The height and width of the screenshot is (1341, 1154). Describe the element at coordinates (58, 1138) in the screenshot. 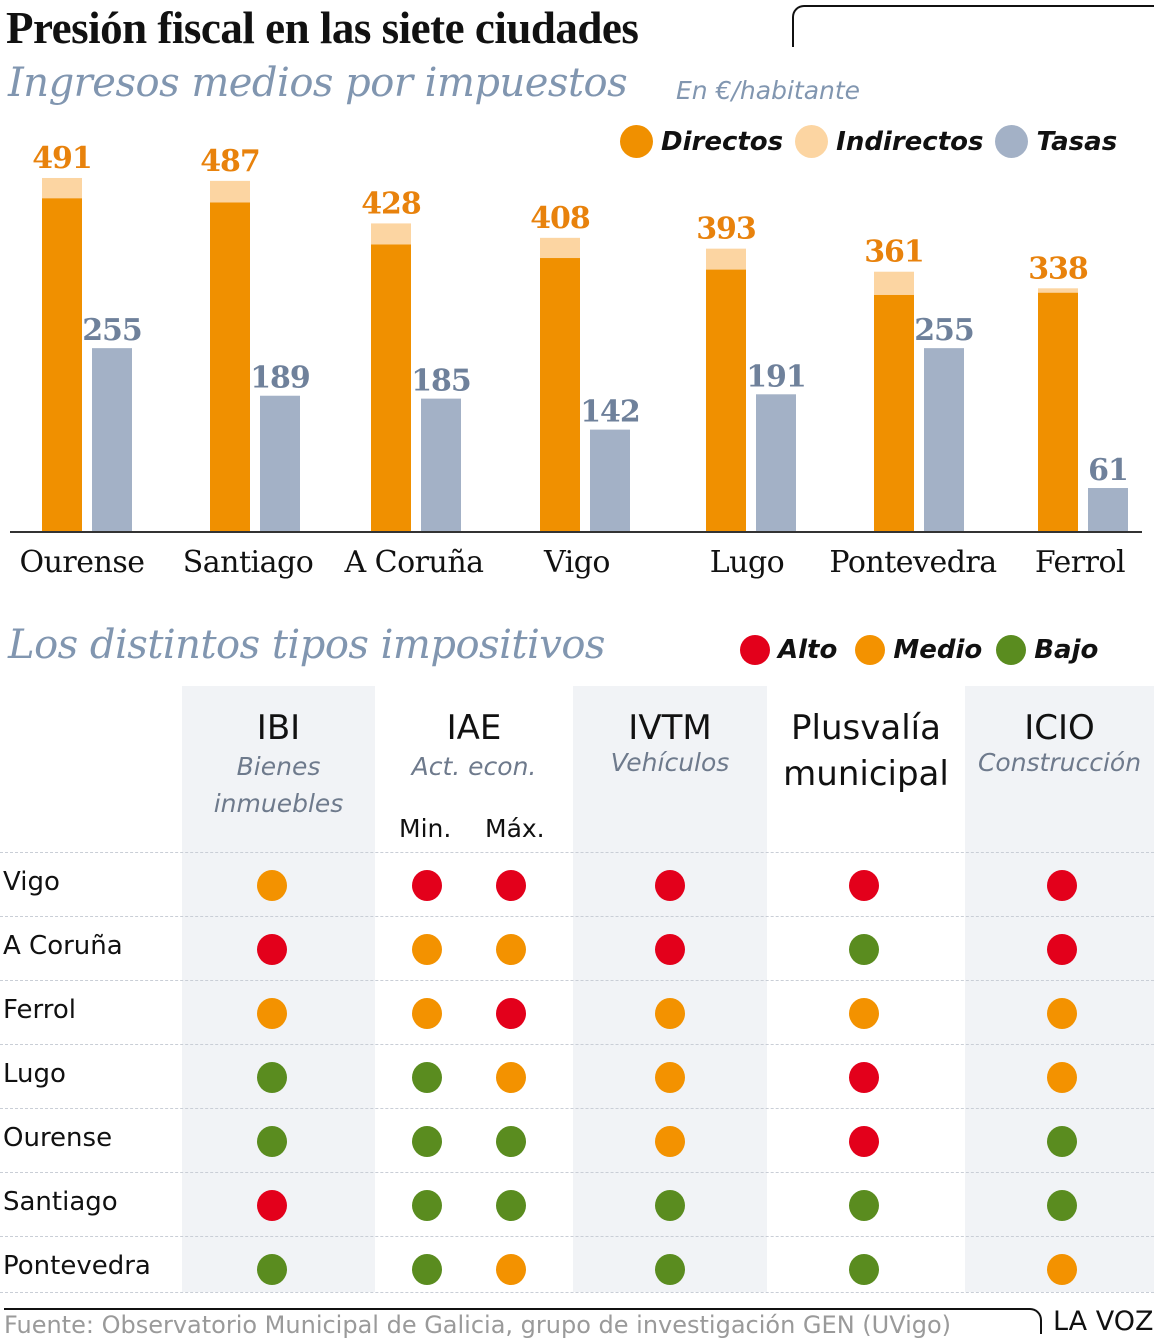

I see `city-label: Ourense` at that location.